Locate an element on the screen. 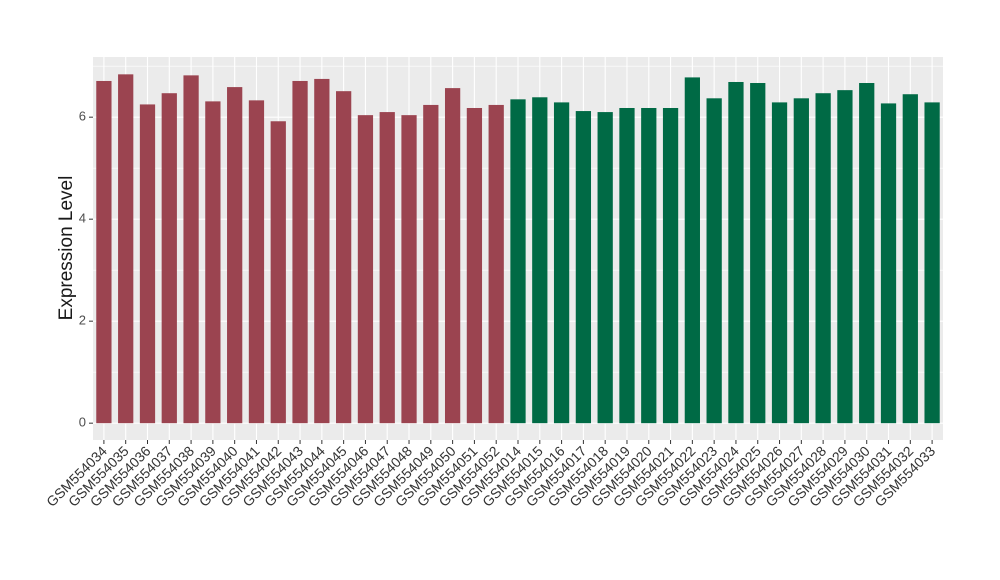  y-tick-label: 2 is located at coordinates (82, 320).